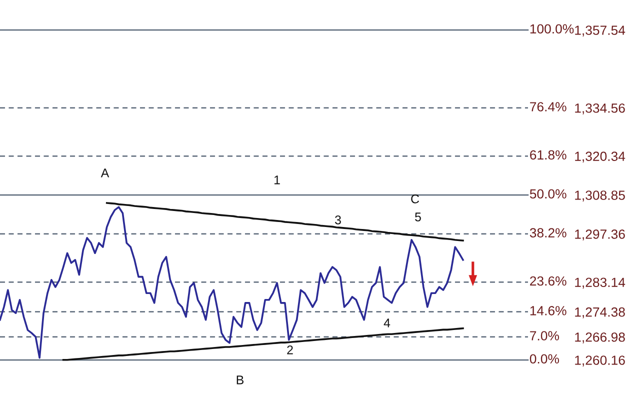 The height and width of the screenshot is (400, 640). What do you see at coordinates (600, 196) in the screenshot?
I see `y-tick-label: 1,308.85` at bounding box center [600, 196].